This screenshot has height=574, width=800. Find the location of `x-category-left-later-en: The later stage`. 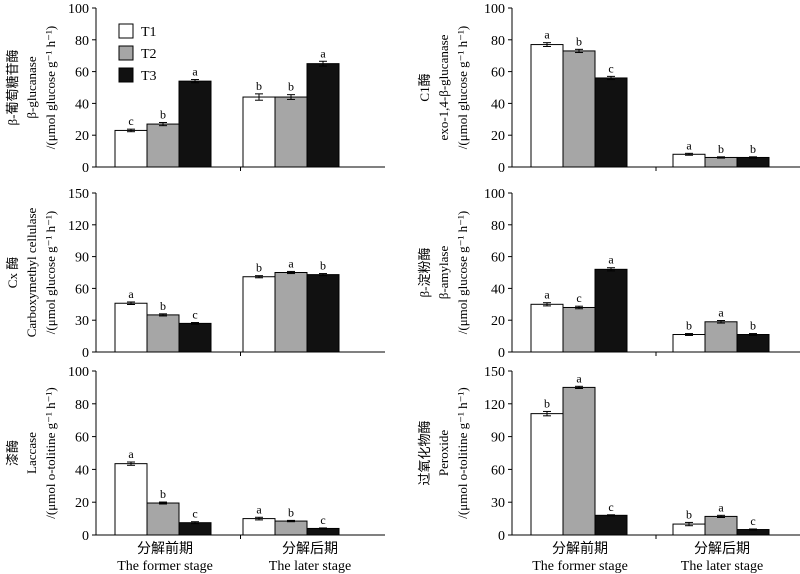

x-category-left-later-en: The later stage is located at coordinates (310, 566).